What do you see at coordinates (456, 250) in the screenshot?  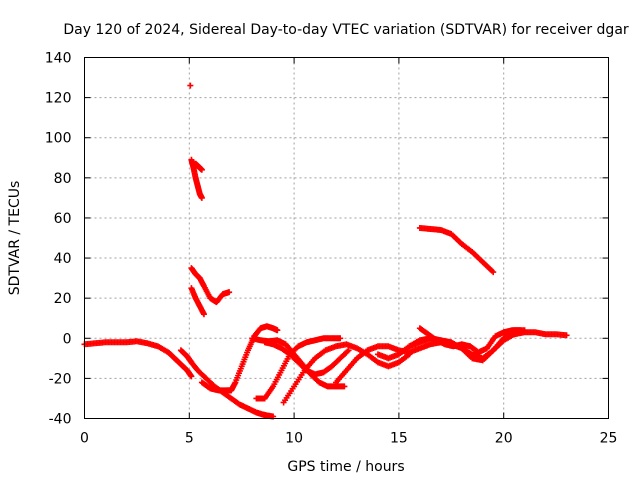 I see `series-late` at bounding box center [456, 250].